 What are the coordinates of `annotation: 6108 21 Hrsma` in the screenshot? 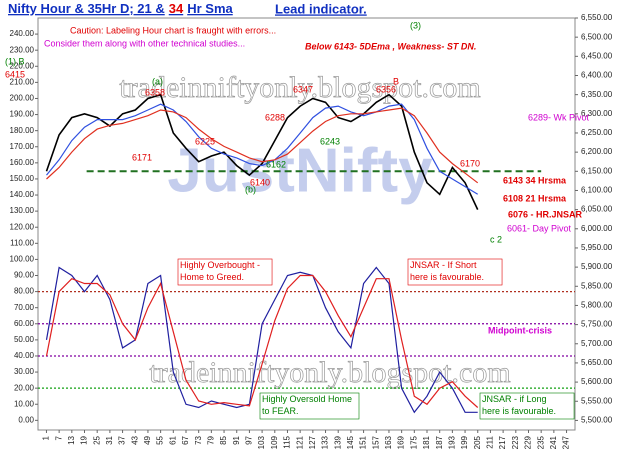 It's located at (535, 198).